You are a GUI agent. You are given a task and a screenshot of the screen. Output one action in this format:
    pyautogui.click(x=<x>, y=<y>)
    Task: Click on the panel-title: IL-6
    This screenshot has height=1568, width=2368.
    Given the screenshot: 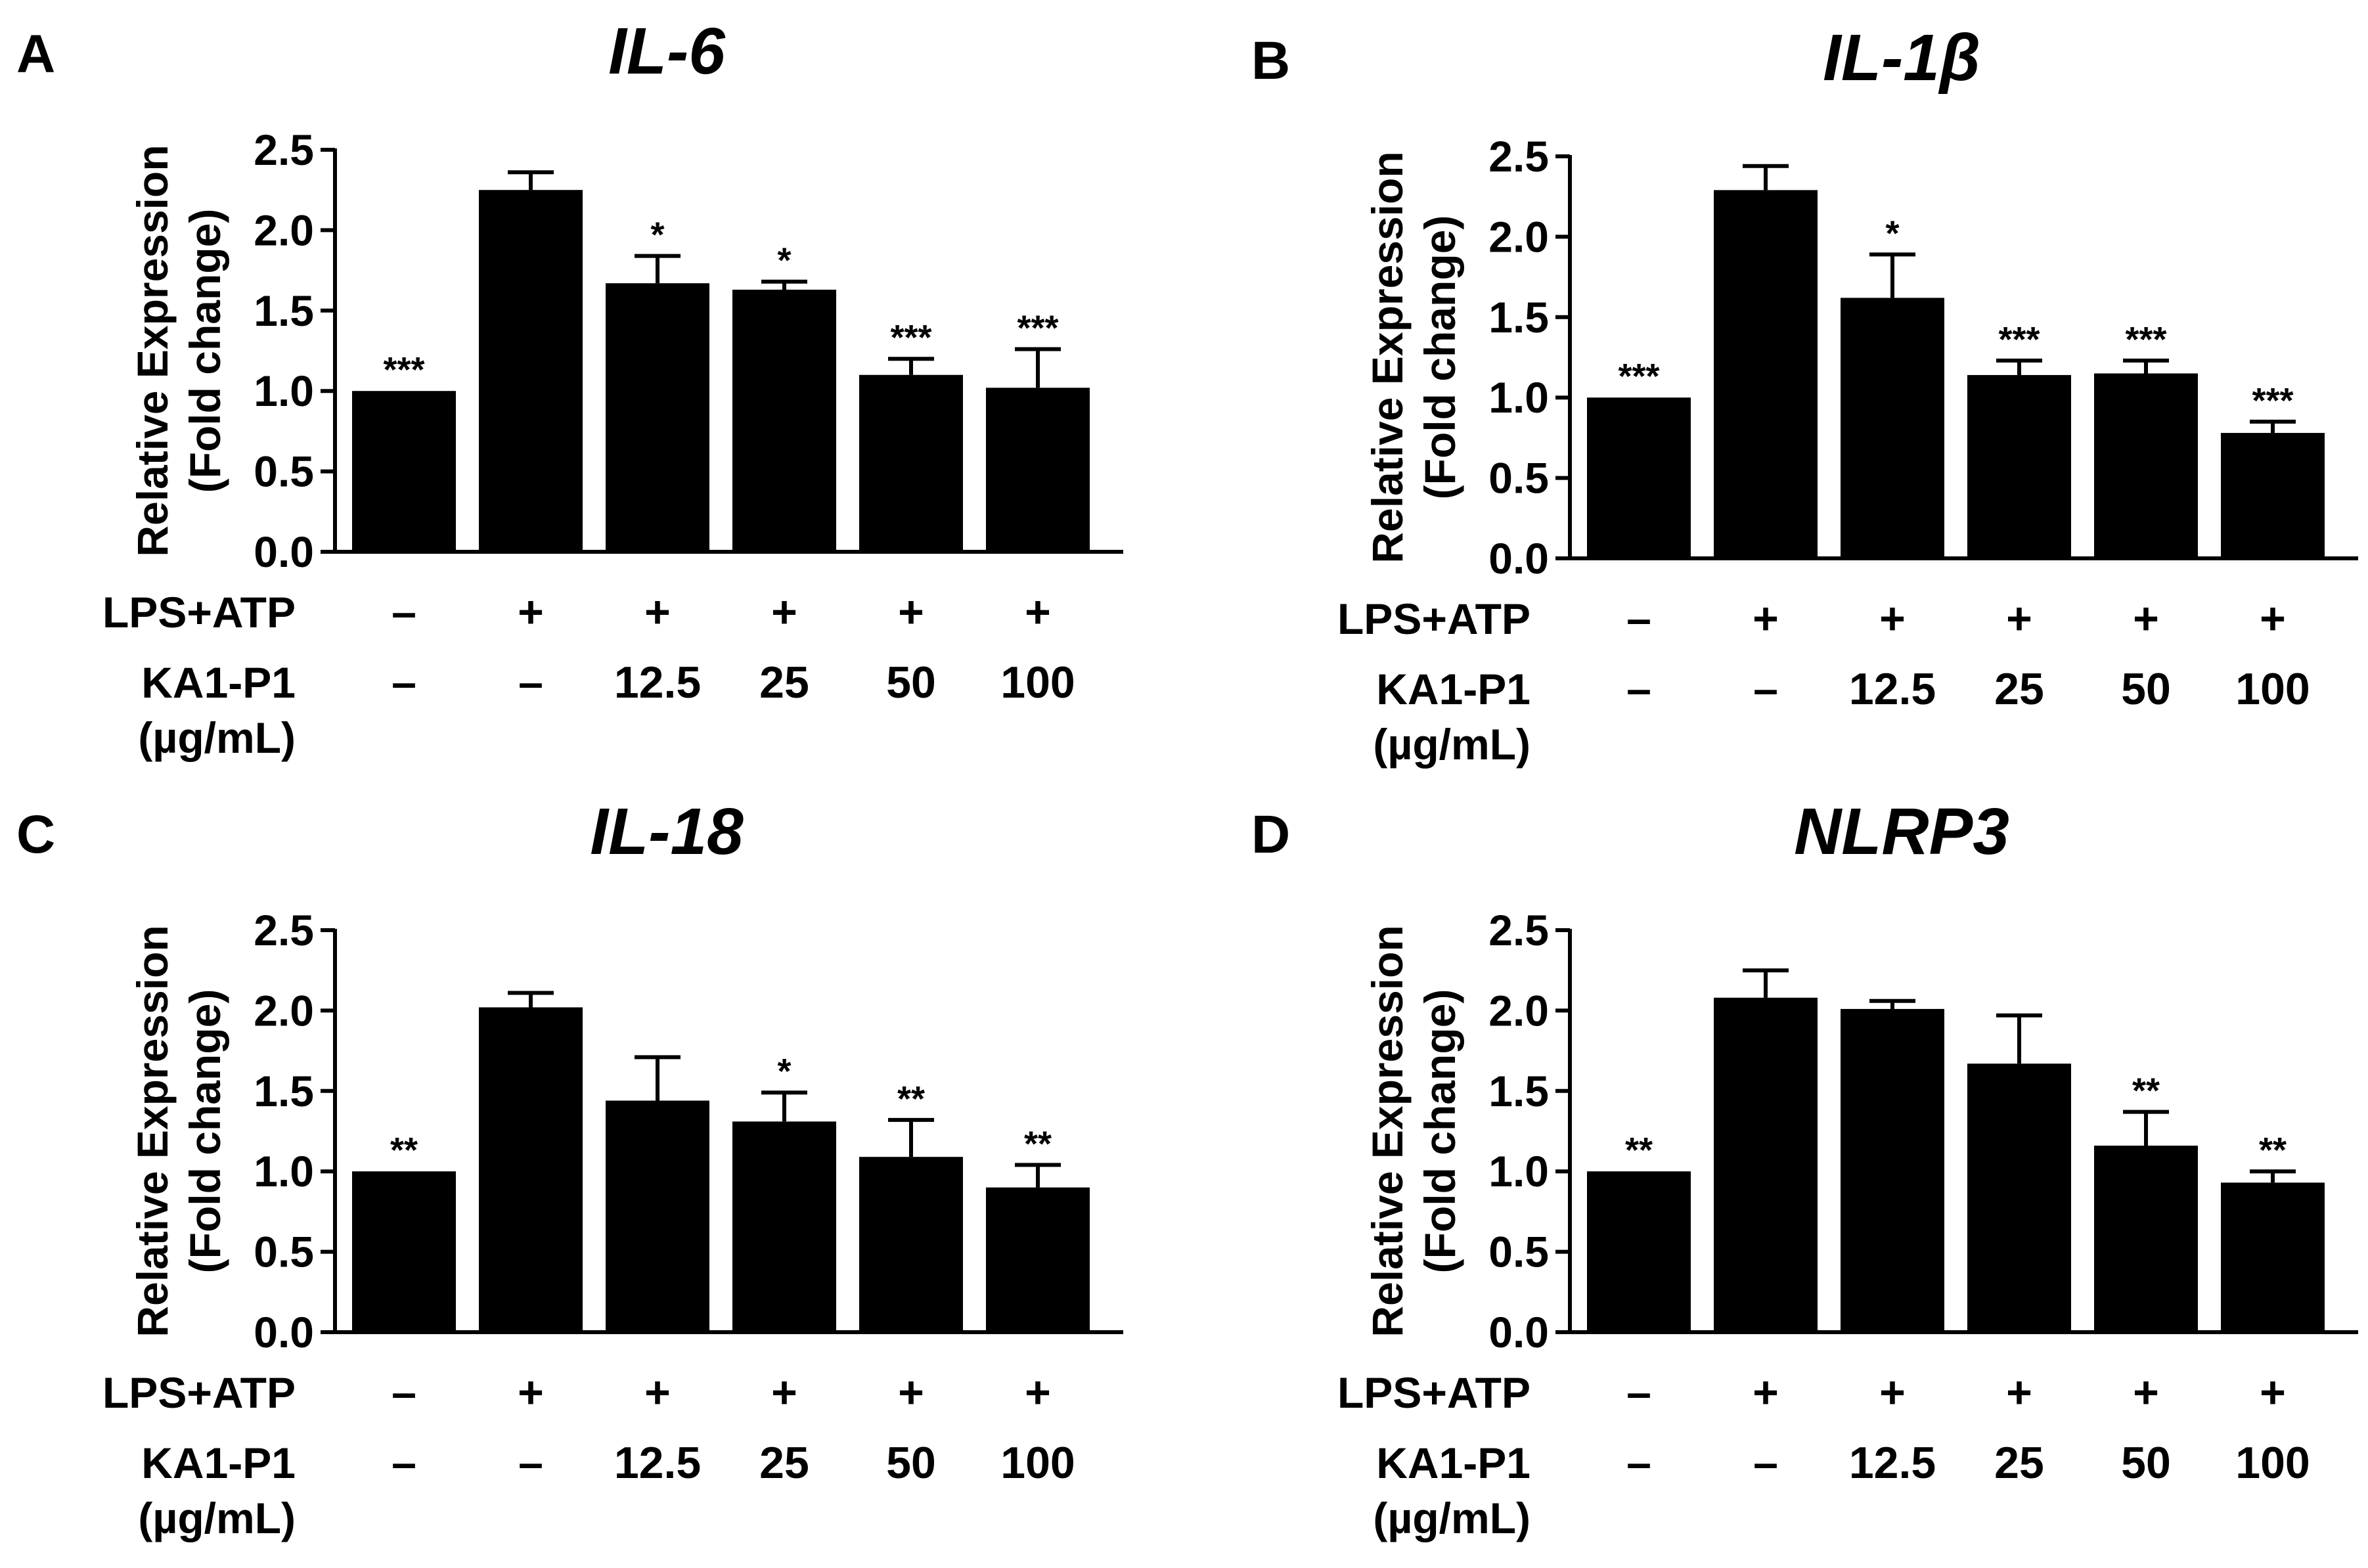 What is the action you would take?
    pyautogui.click(x=667, y=51)
    